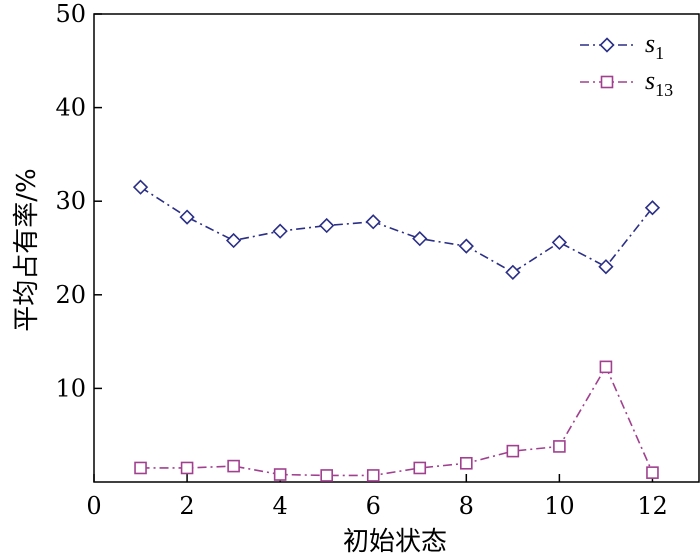 The width and height of the screenshot is (700, 560). What do you see at coordinates (466, 506) in the screenshot?
I see `x-tick-label: 8` at bounding box center [466, 506].